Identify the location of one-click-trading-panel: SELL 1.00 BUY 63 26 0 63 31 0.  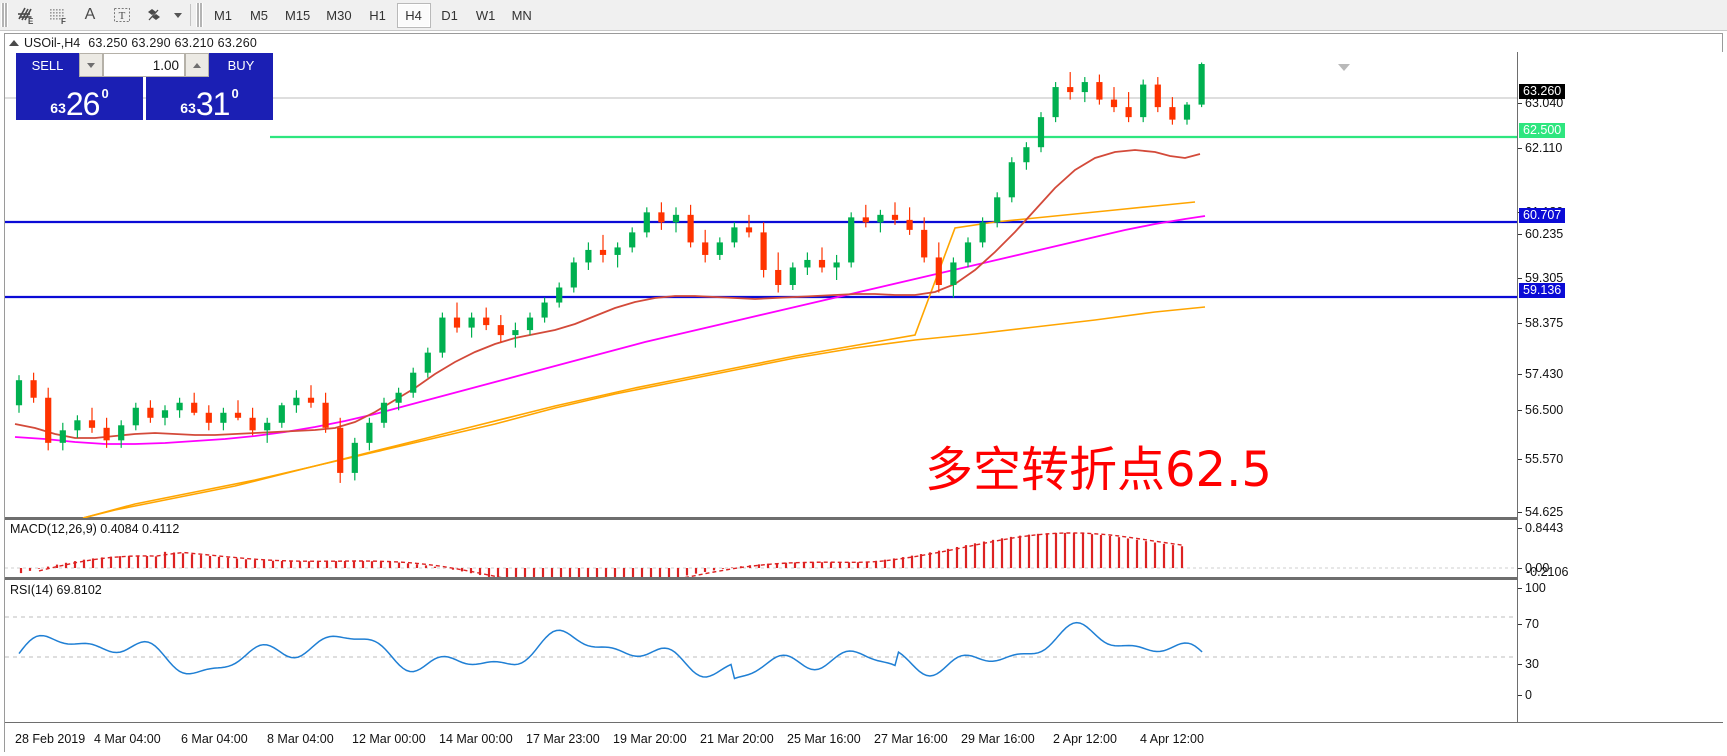
(144, 86).